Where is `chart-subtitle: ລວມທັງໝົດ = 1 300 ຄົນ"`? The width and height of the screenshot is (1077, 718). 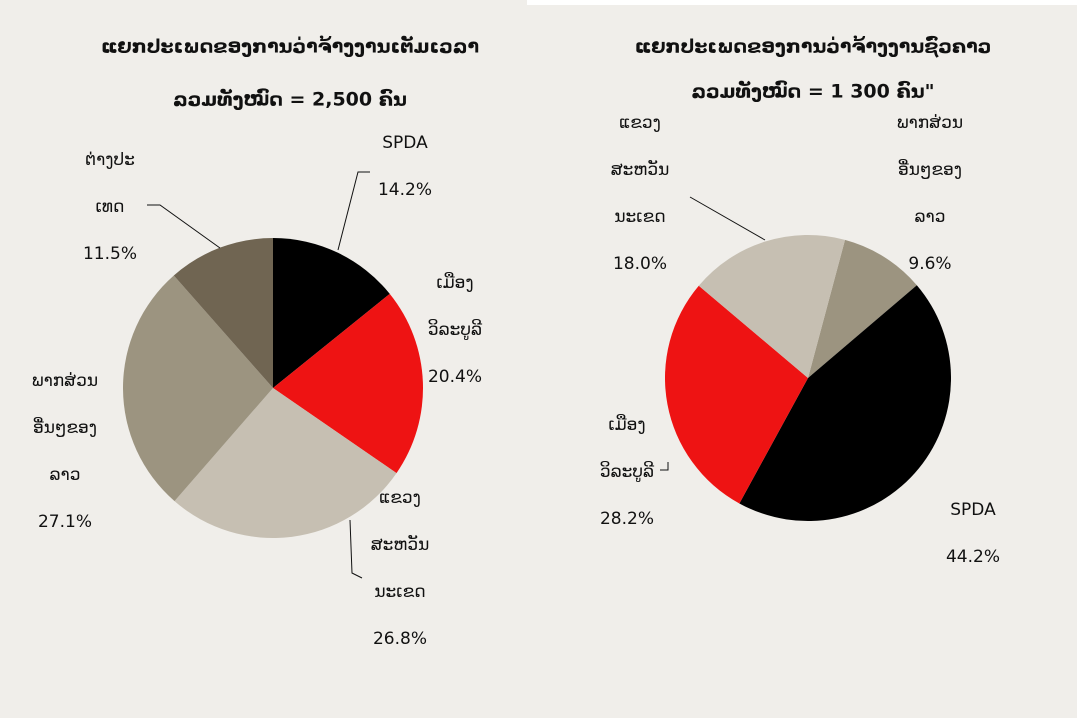
chart-subtitle: ລວມທັງໝົດ = 1 300 ຄົນ" is located at coordinates (813, 91).